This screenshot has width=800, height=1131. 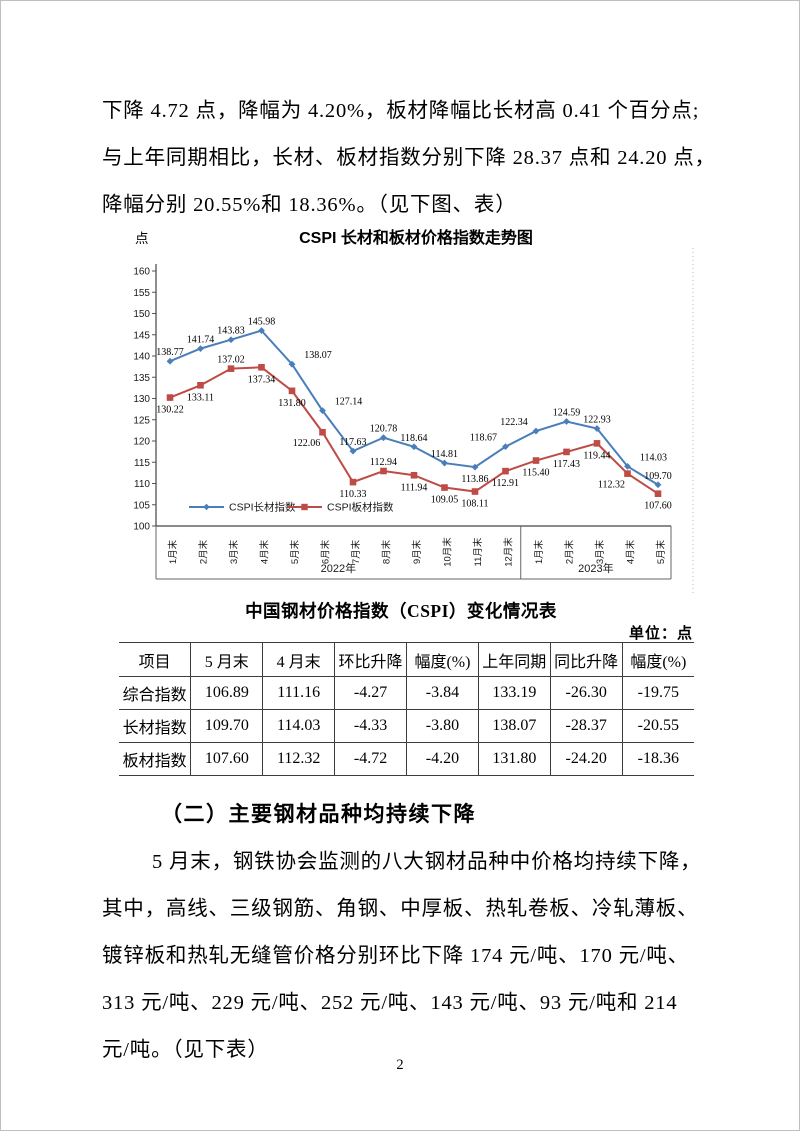 I want to click on data-point-label: 118.64, so click(x=413, y=438).